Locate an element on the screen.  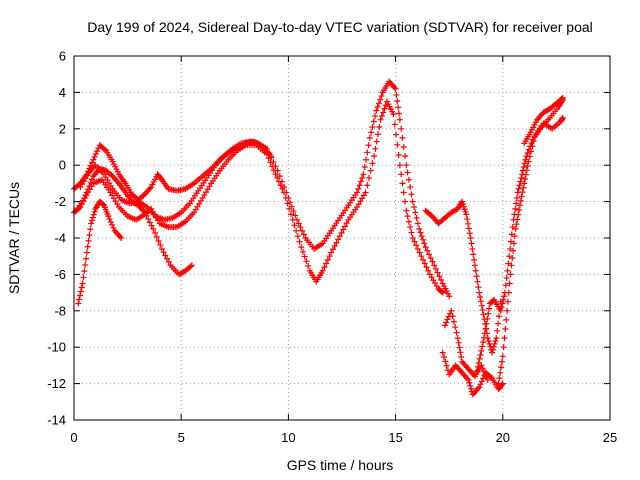
y-axis-label: SDTVAR / TECUs is located at coordinates (14, 238).